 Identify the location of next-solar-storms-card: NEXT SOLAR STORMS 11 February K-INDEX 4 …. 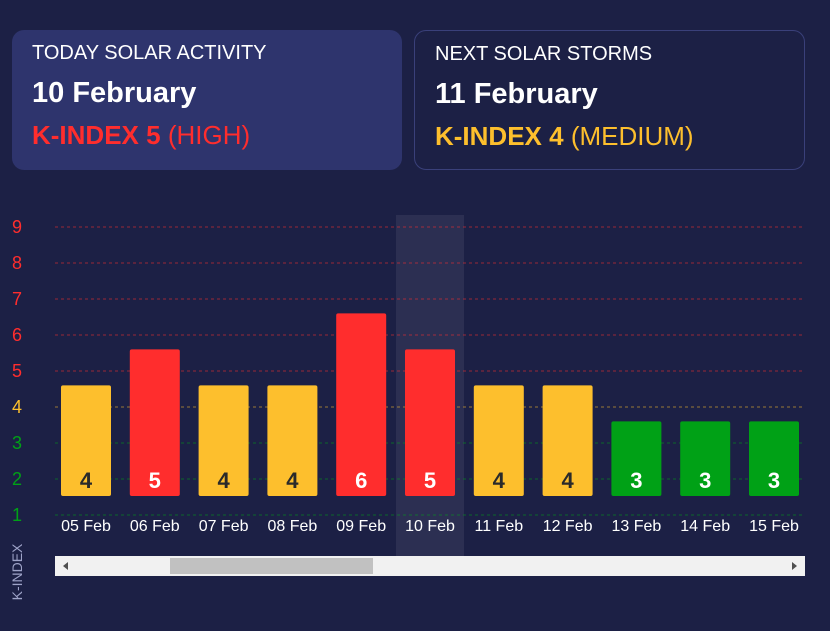
(609, 100).